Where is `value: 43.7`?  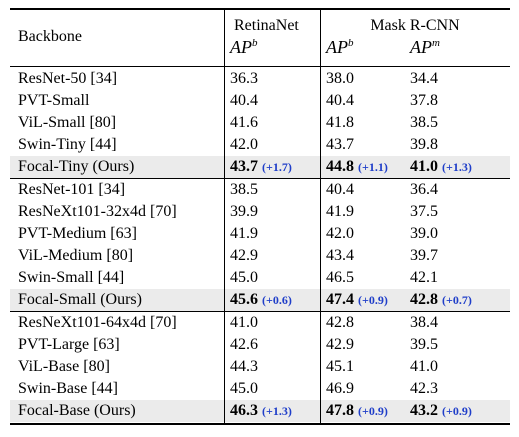 value: 43.7 is located at coordinates (340, 144).